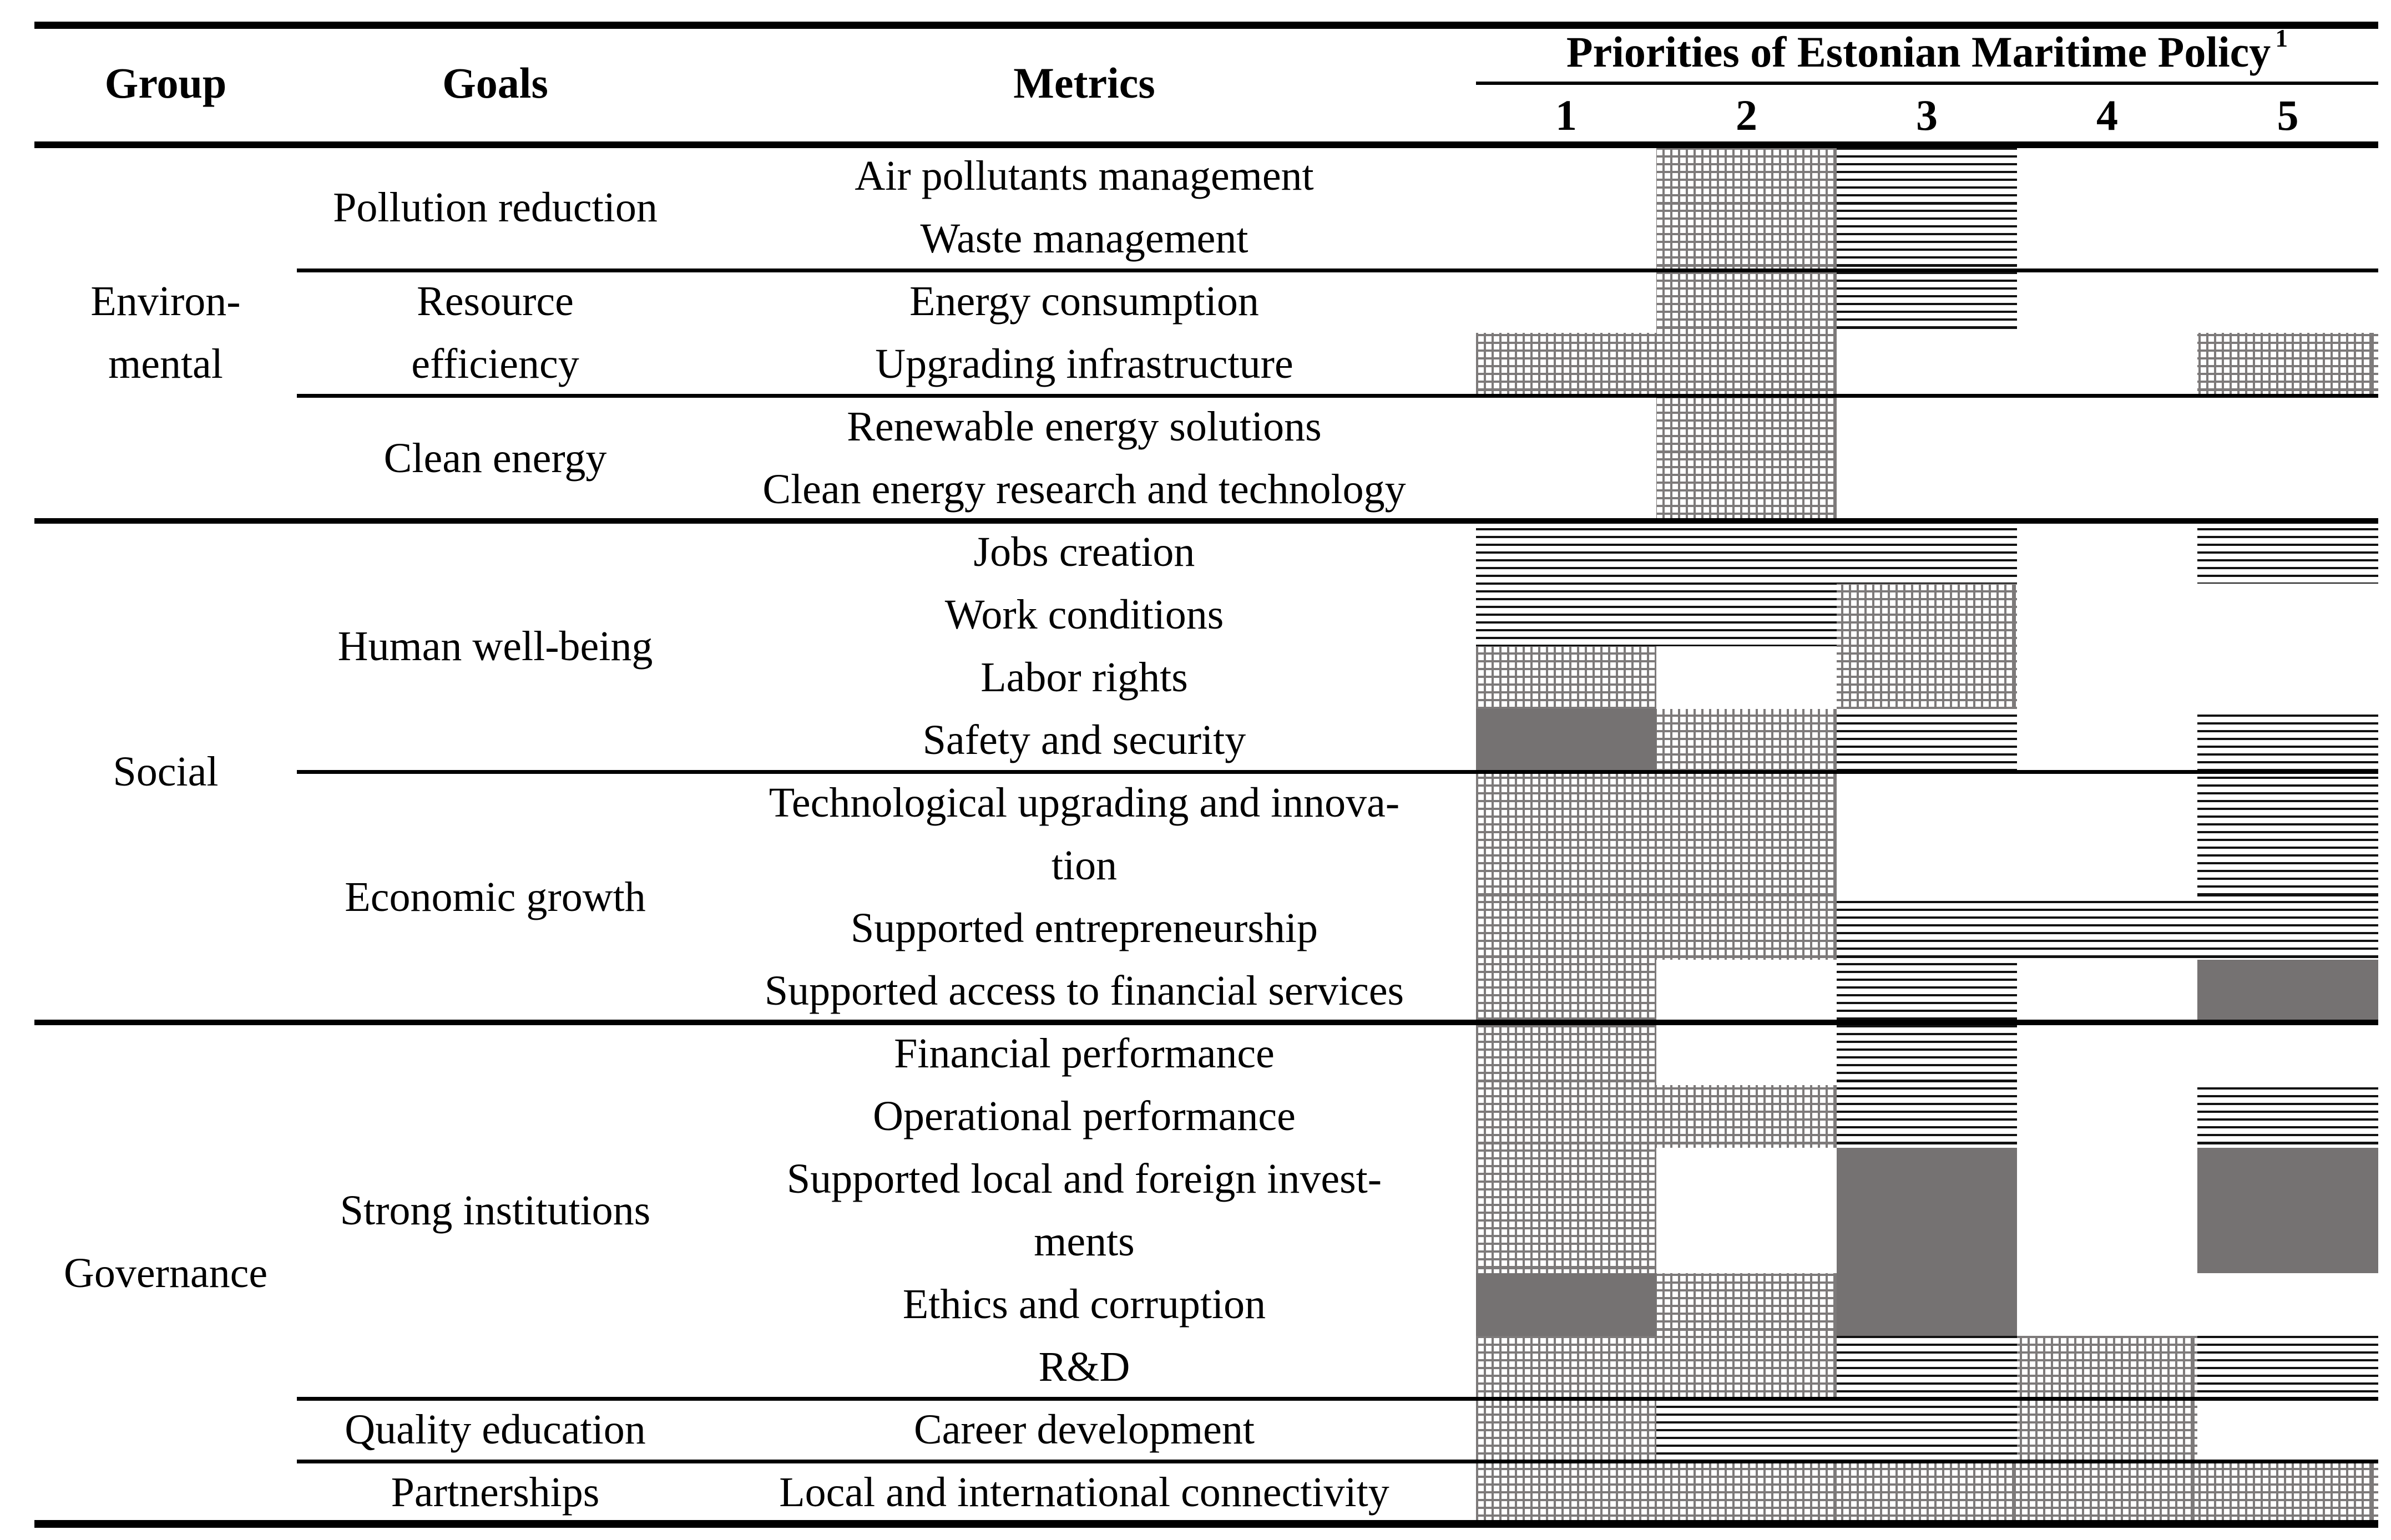 The height and width of the screenshot is (1540, 2391). What do you see at coordinates (1084, 834) in the screenshot?
I see `metric-label: Technological upgrading and innova-tion` at bounding box center [1084, 834].